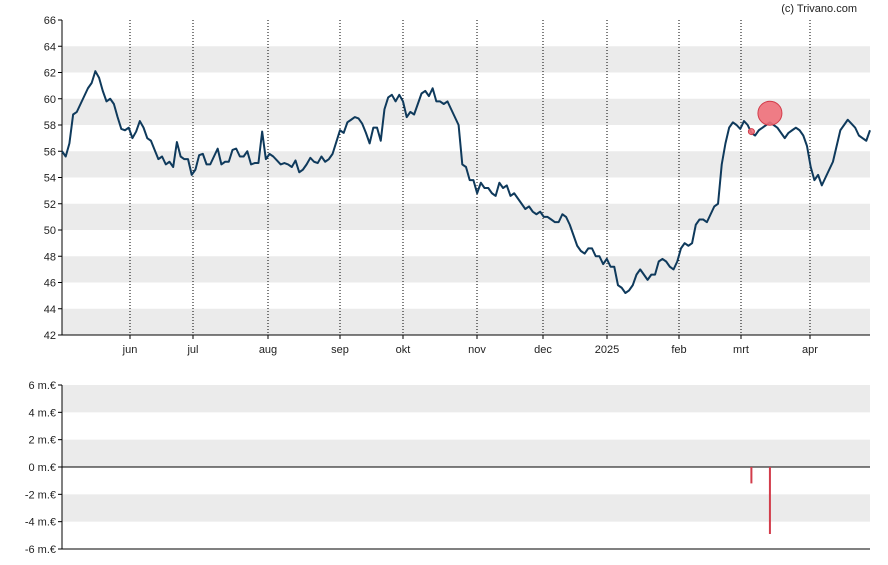 The image size is (888, 565). Describe the element at coordinates (607, 350) in the screenshot. I see `price-x-tick-label: 2025` at that location.